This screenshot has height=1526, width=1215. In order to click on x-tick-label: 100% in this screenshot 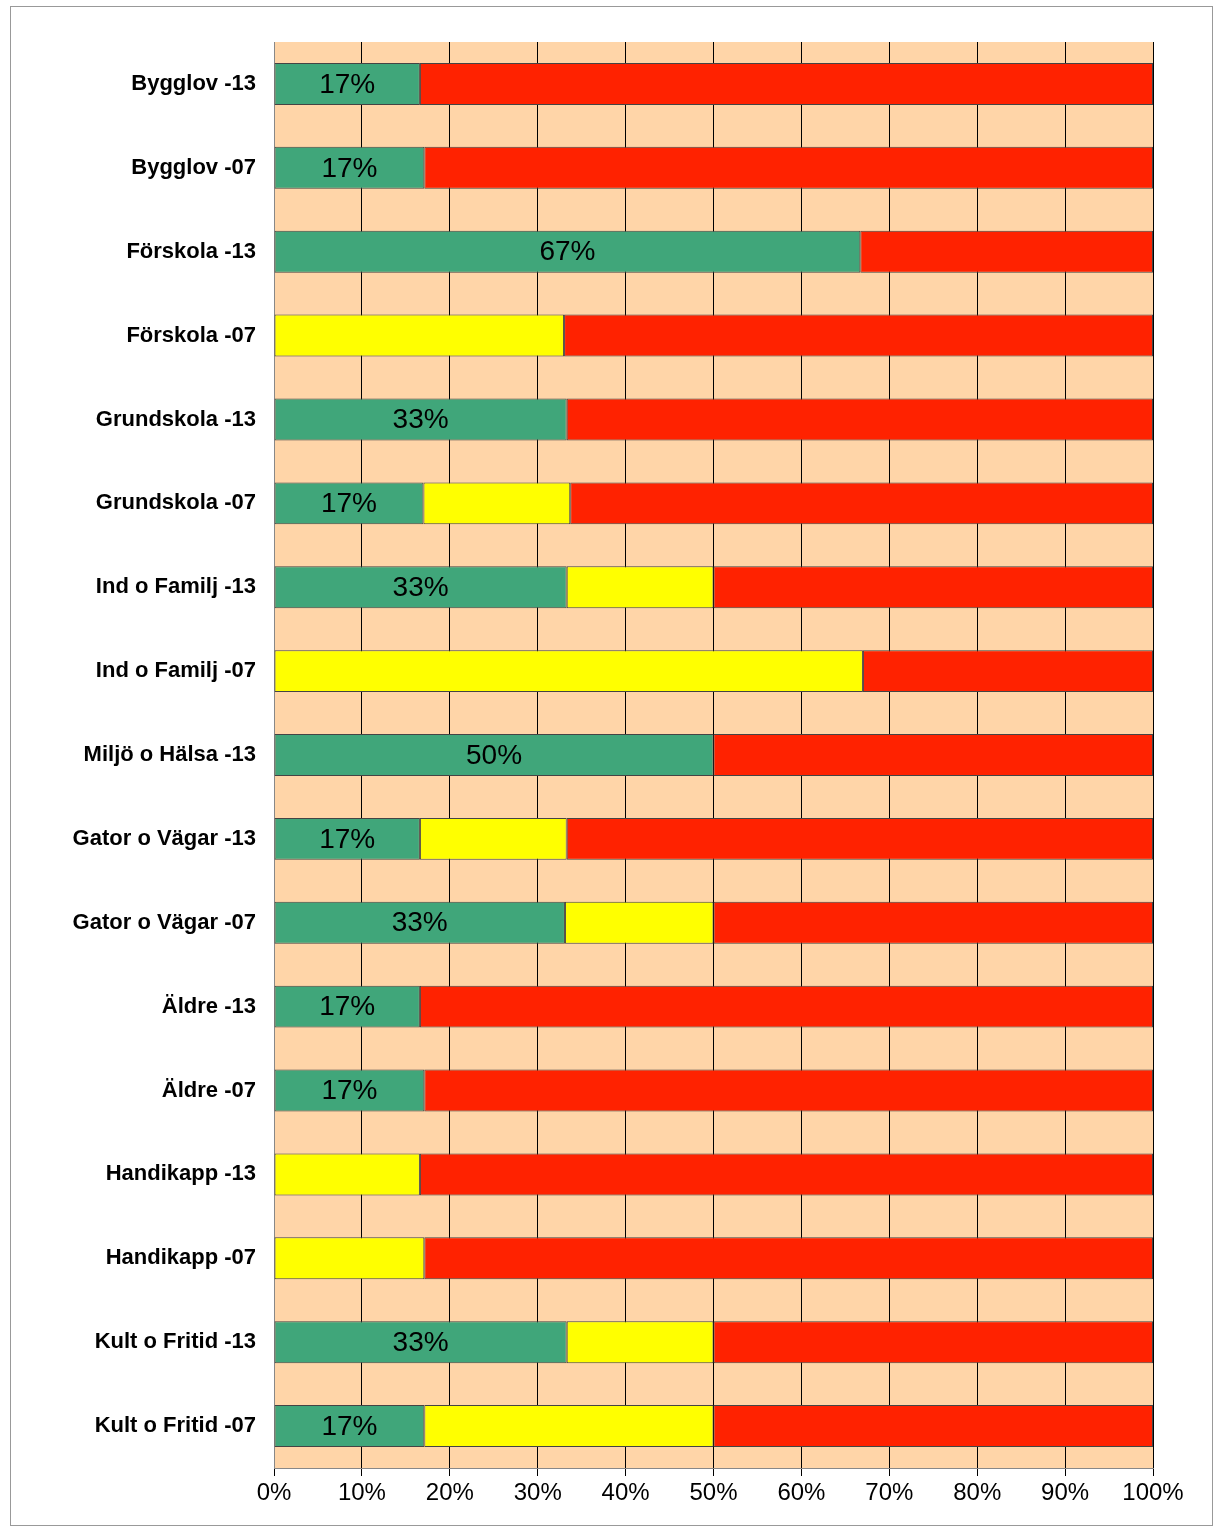, I will do `click(1153, 1492)`.